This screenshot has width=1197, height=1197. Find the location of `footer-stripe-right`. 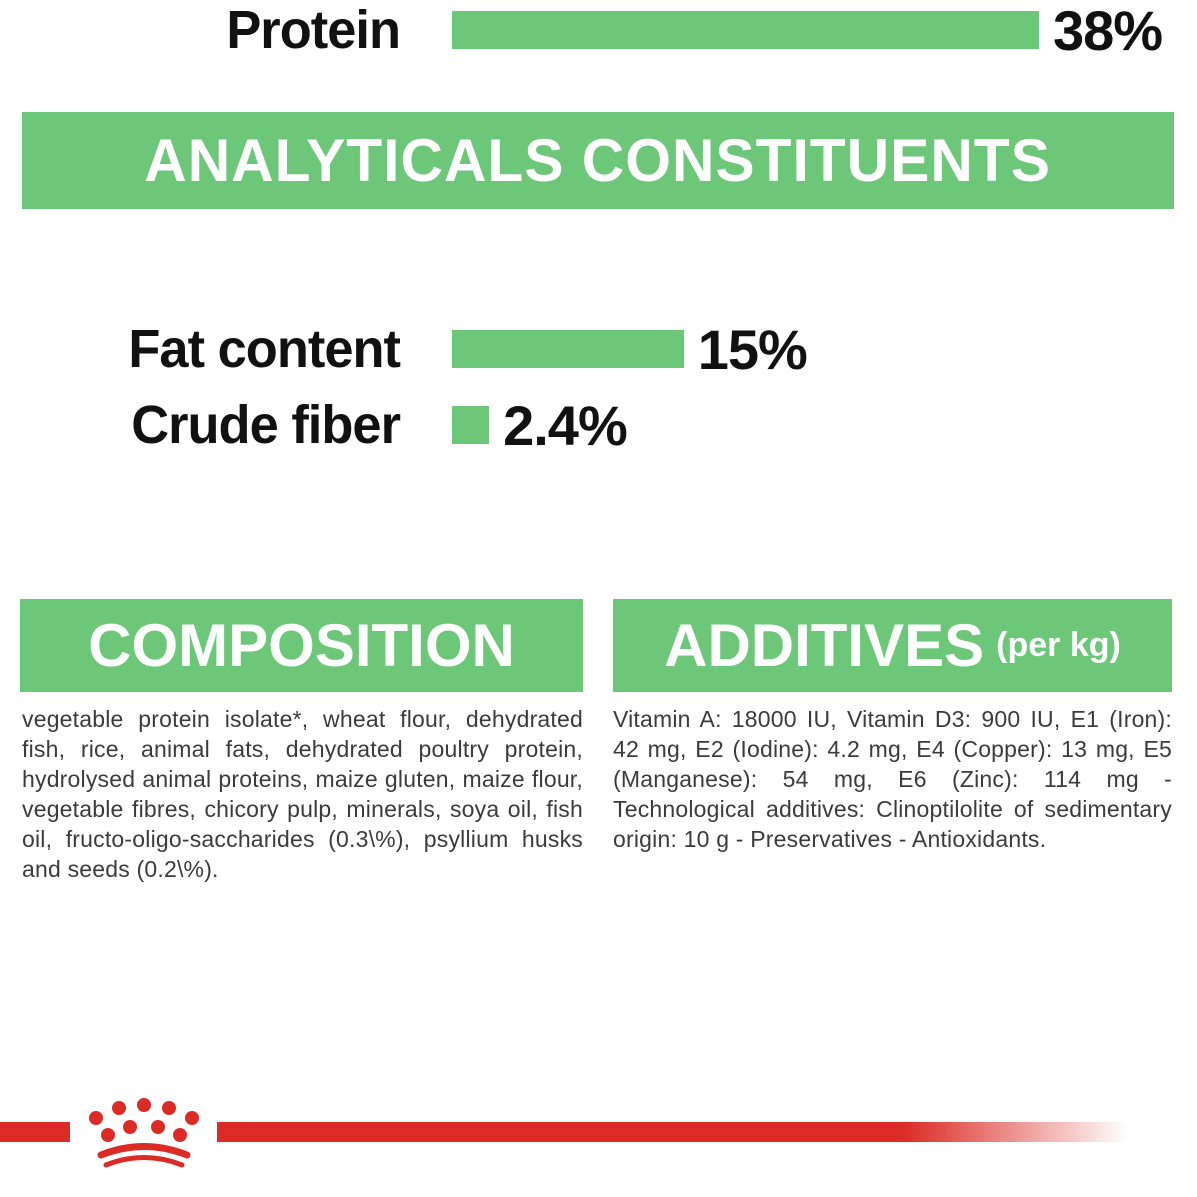

footer-stripe-right is located at coordinates (707, 1132).